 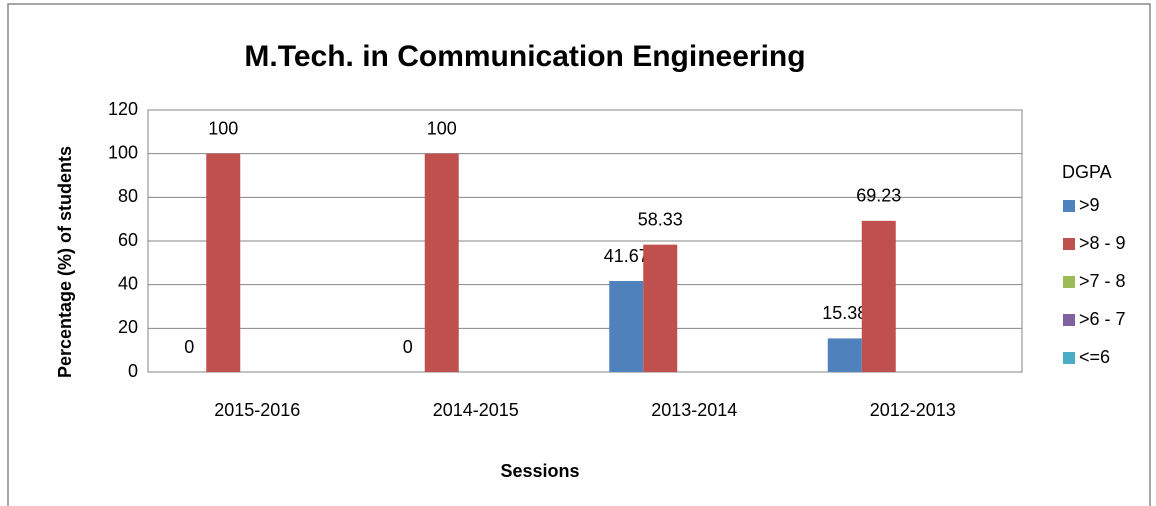 I want to click on legend-label: >8 - 9, so click(x=1102, y=243).